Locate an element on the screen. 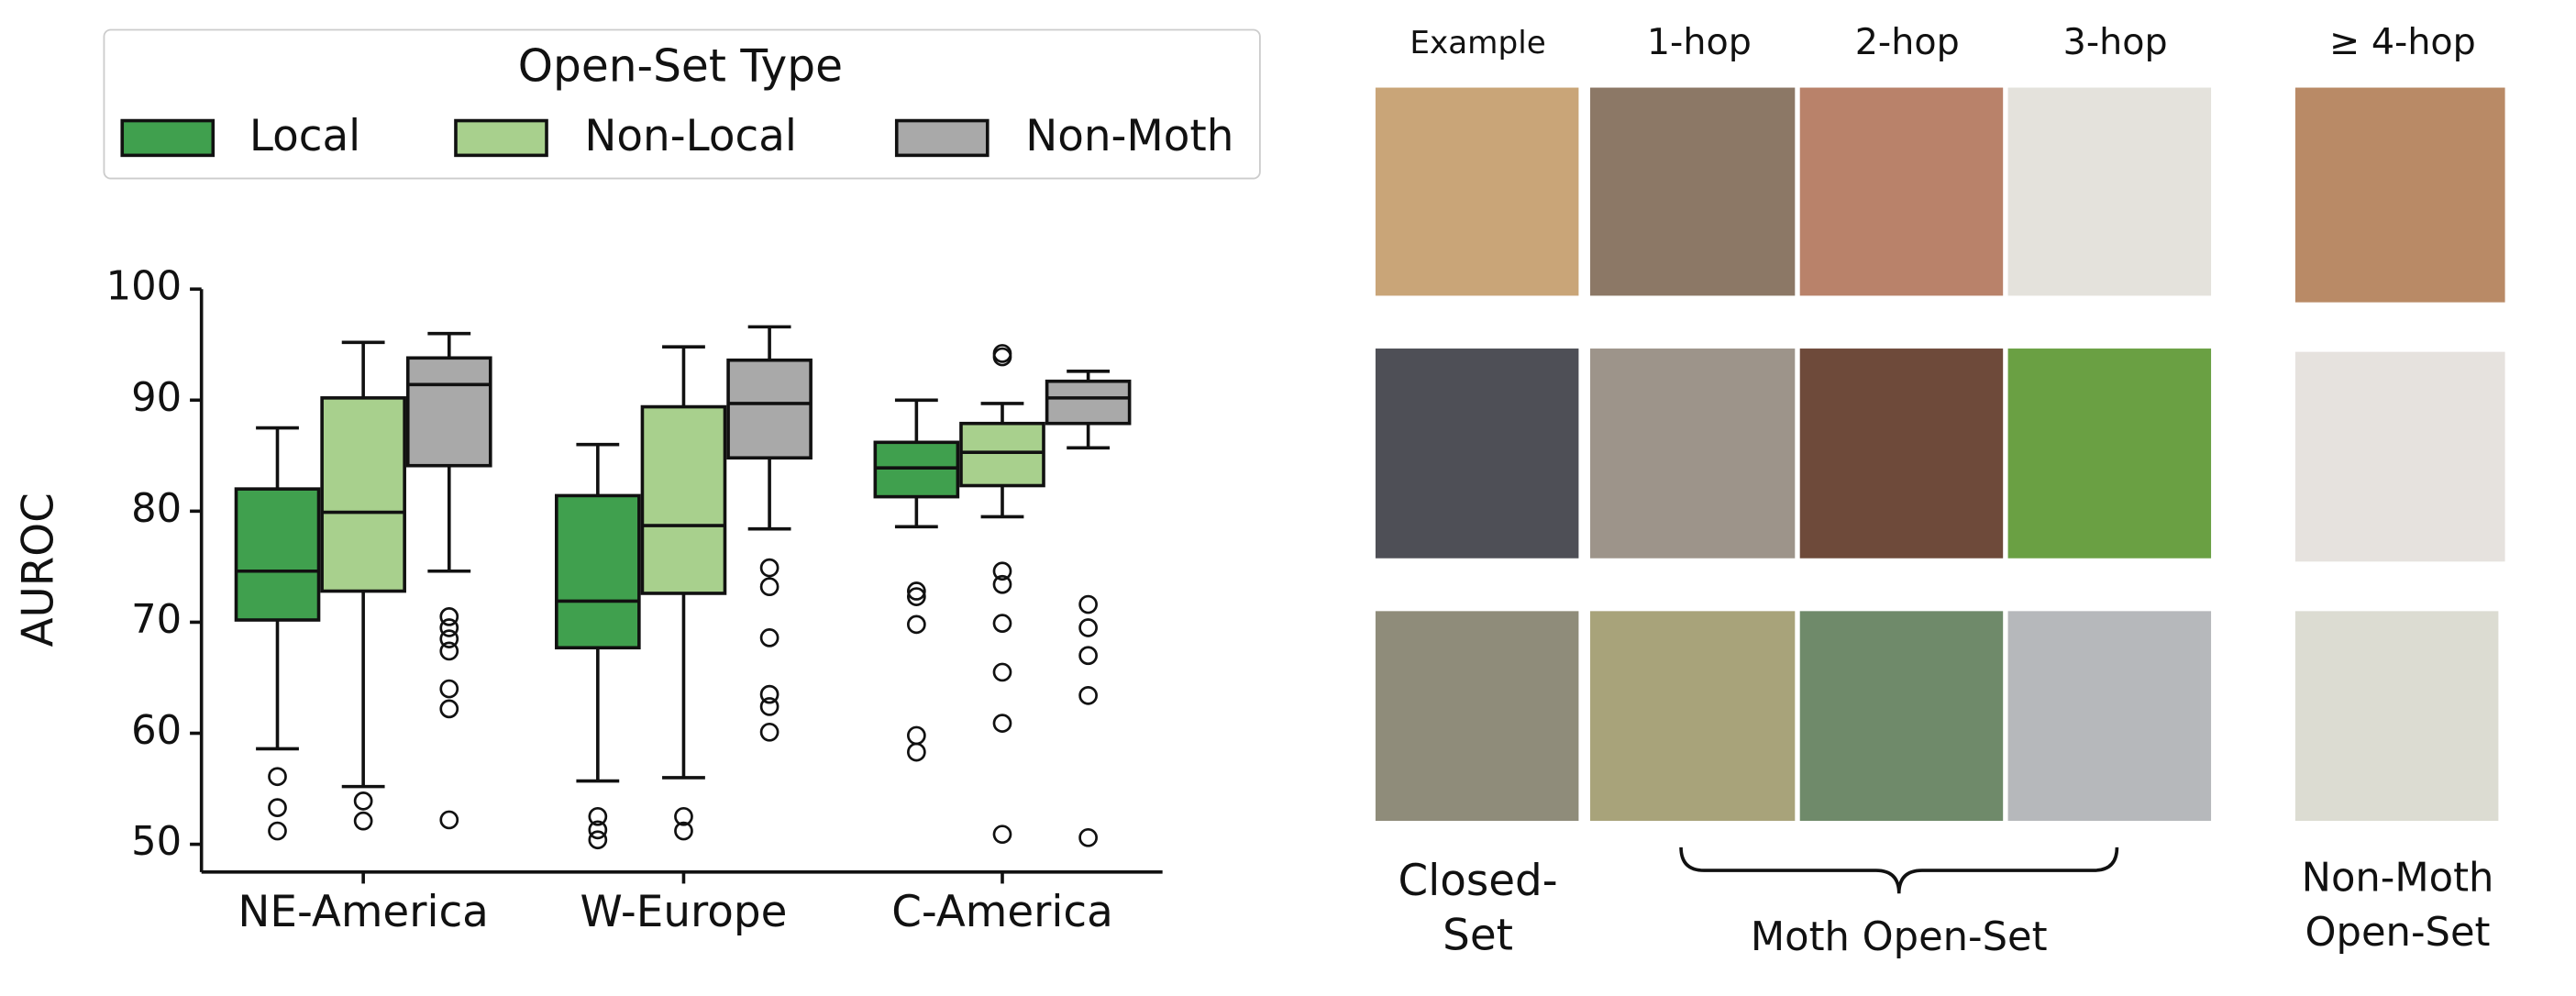 This screenshot has height=996, width=2576. y-tick-label: 50 is located at coordinates (156, 842).